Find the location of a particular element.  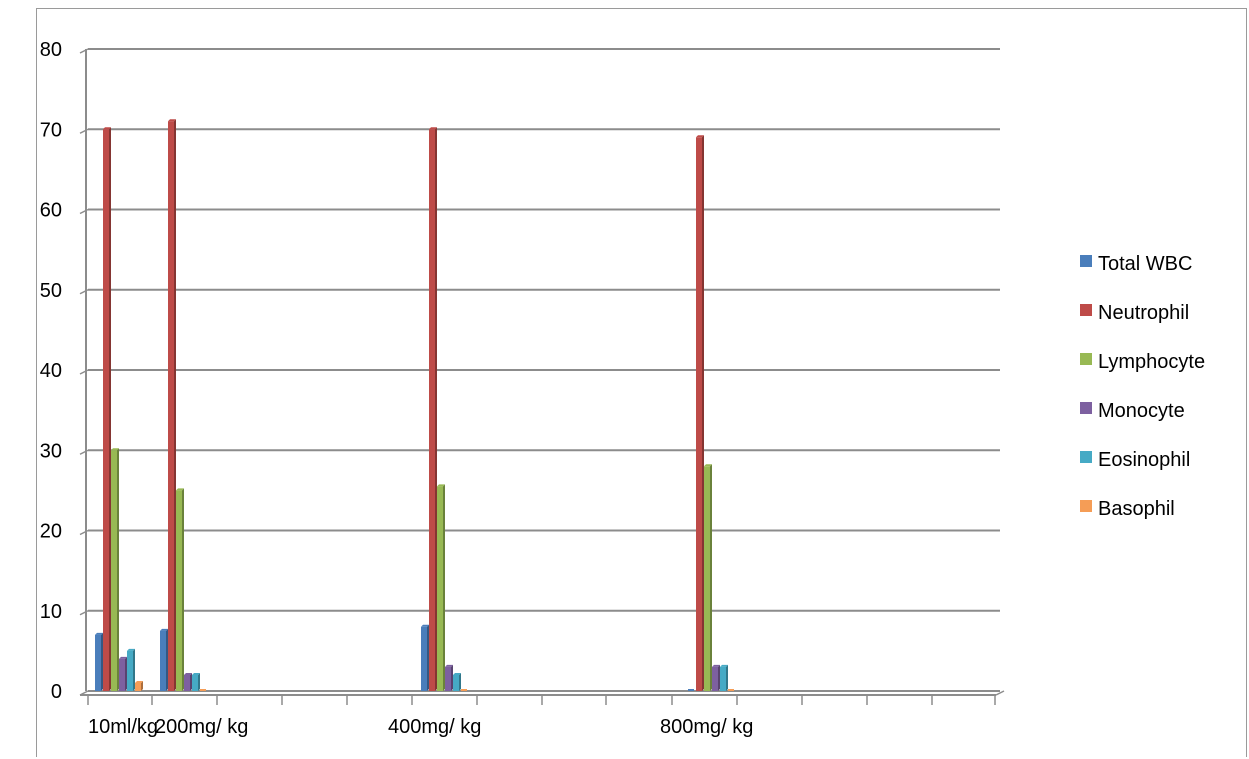

legend-swatch-total-wbc is located at coordinates (1086, 261).